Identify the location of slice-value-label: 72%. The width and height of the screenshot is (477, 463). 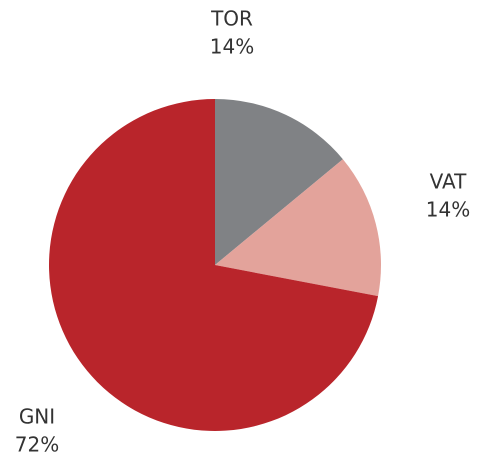
(37, 445).